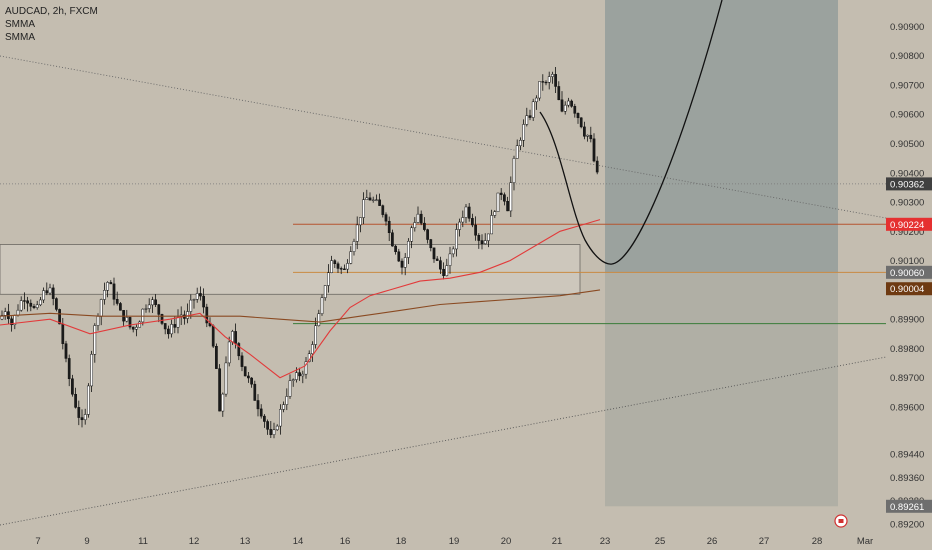  I want to click on smma-slow-line, so click(300, 306).